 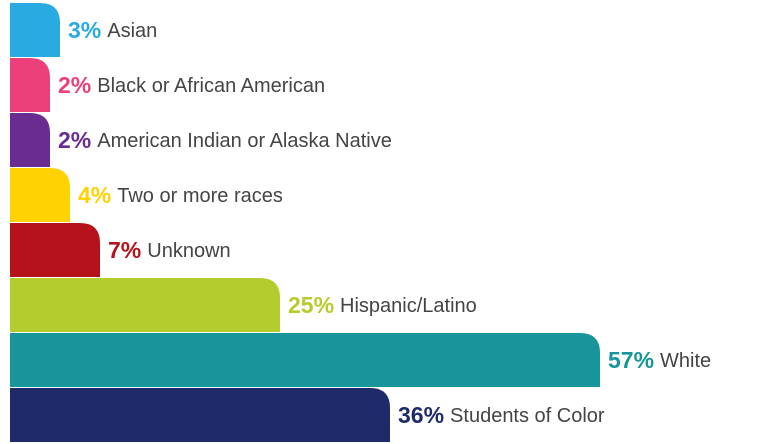 I want to click on bar-label: 25% Hispanic/Latino, so click(x=382, y=305).